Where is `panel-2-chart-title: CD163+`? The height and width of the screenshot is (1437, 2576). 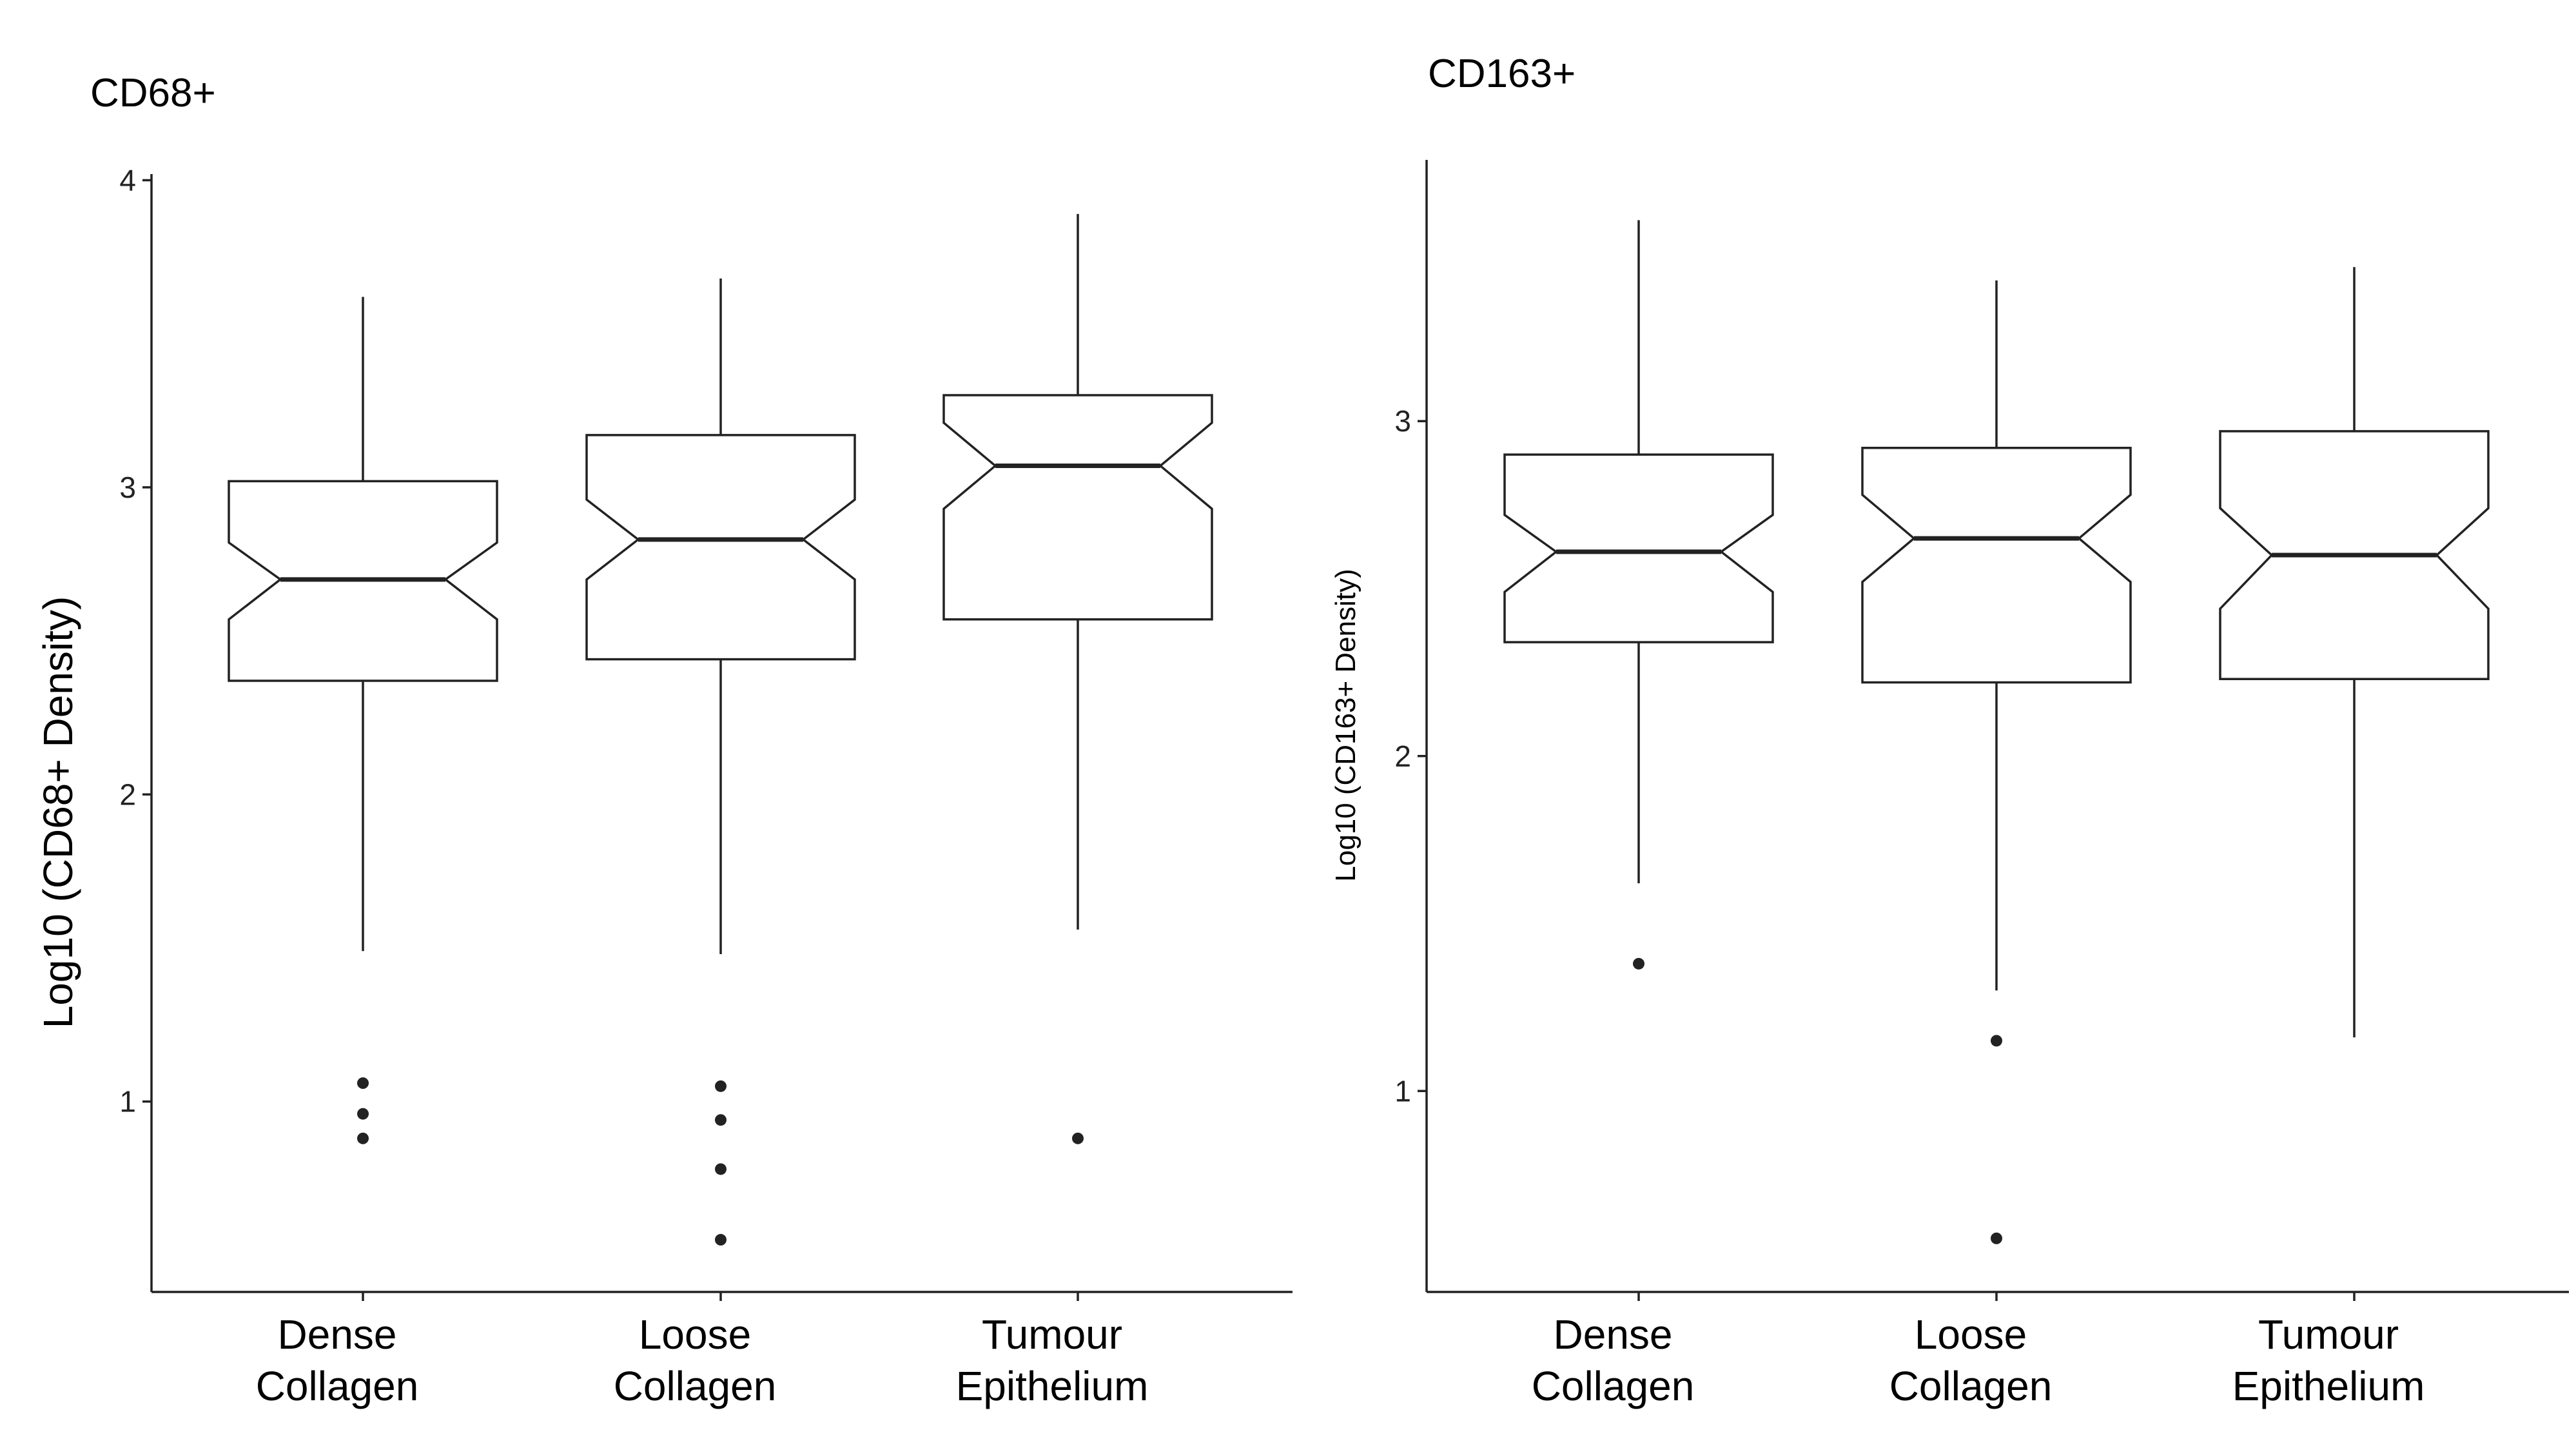
panel-2-chart-title: CD163+ is located at coordinates (1502, 74).